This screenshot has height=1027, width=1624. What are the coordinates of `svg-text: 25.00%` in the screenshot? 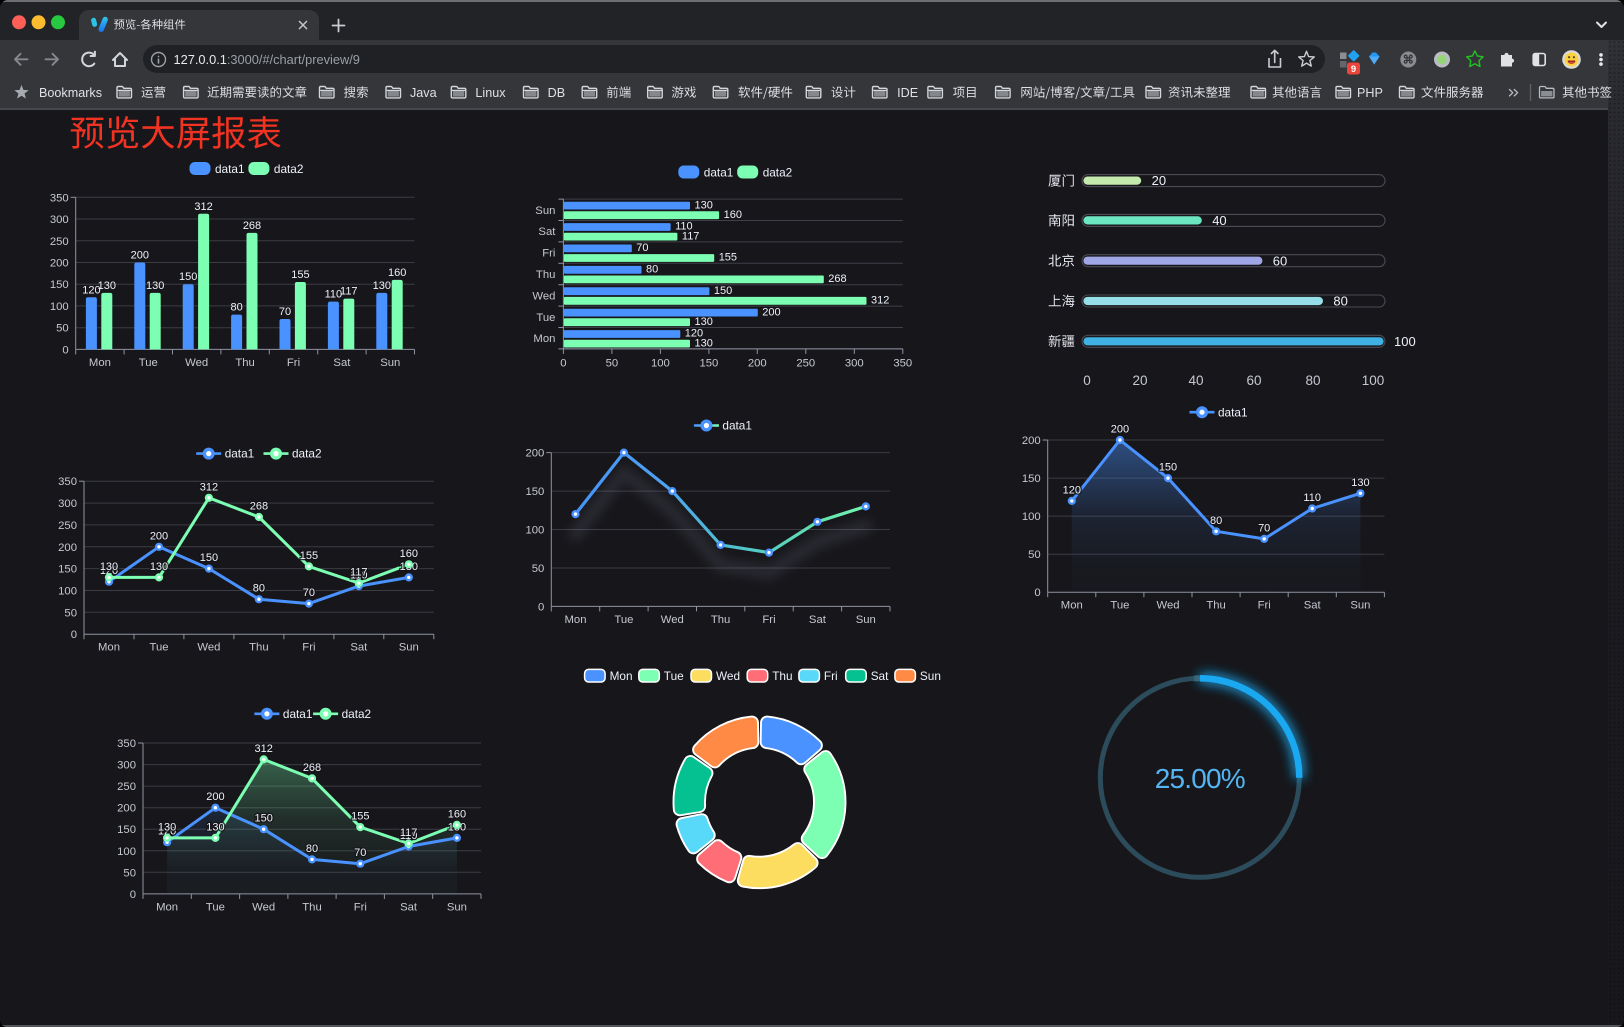 It's located at (1200, 778).